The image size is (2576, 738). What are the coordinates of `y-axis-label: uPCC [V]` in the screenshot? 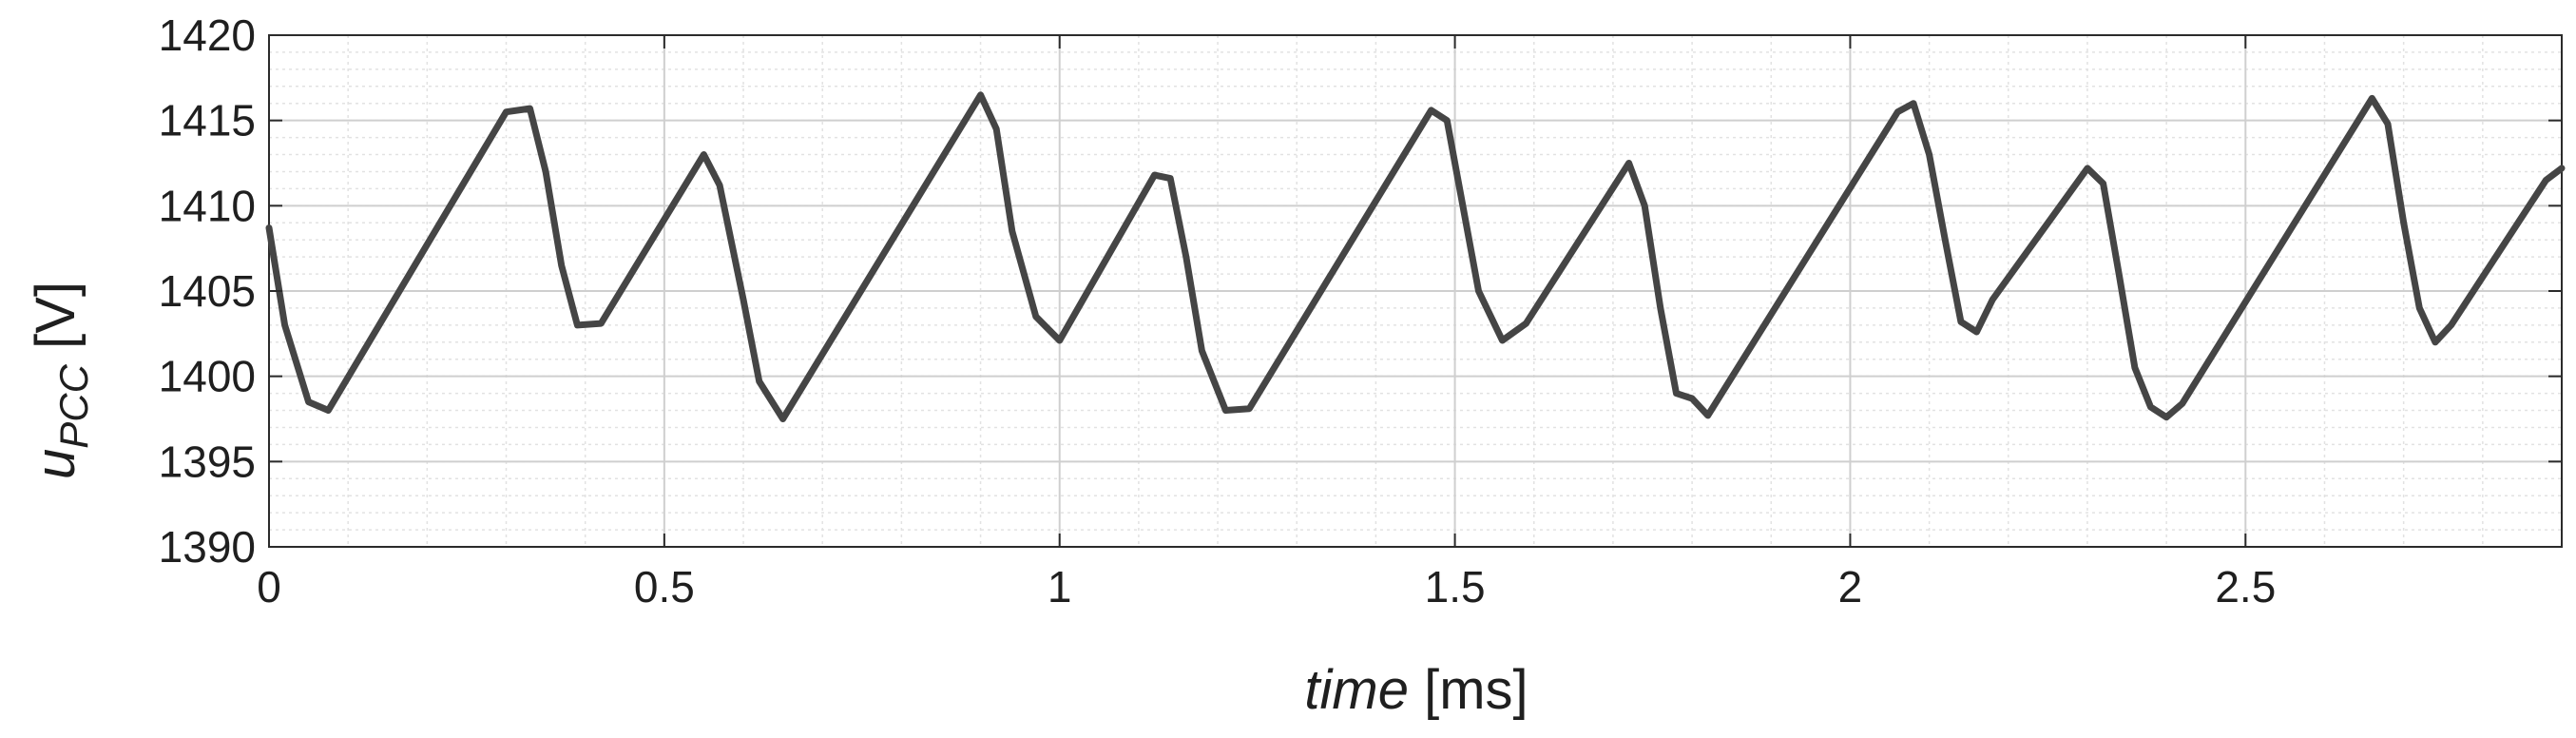 It's located at (60, 380).